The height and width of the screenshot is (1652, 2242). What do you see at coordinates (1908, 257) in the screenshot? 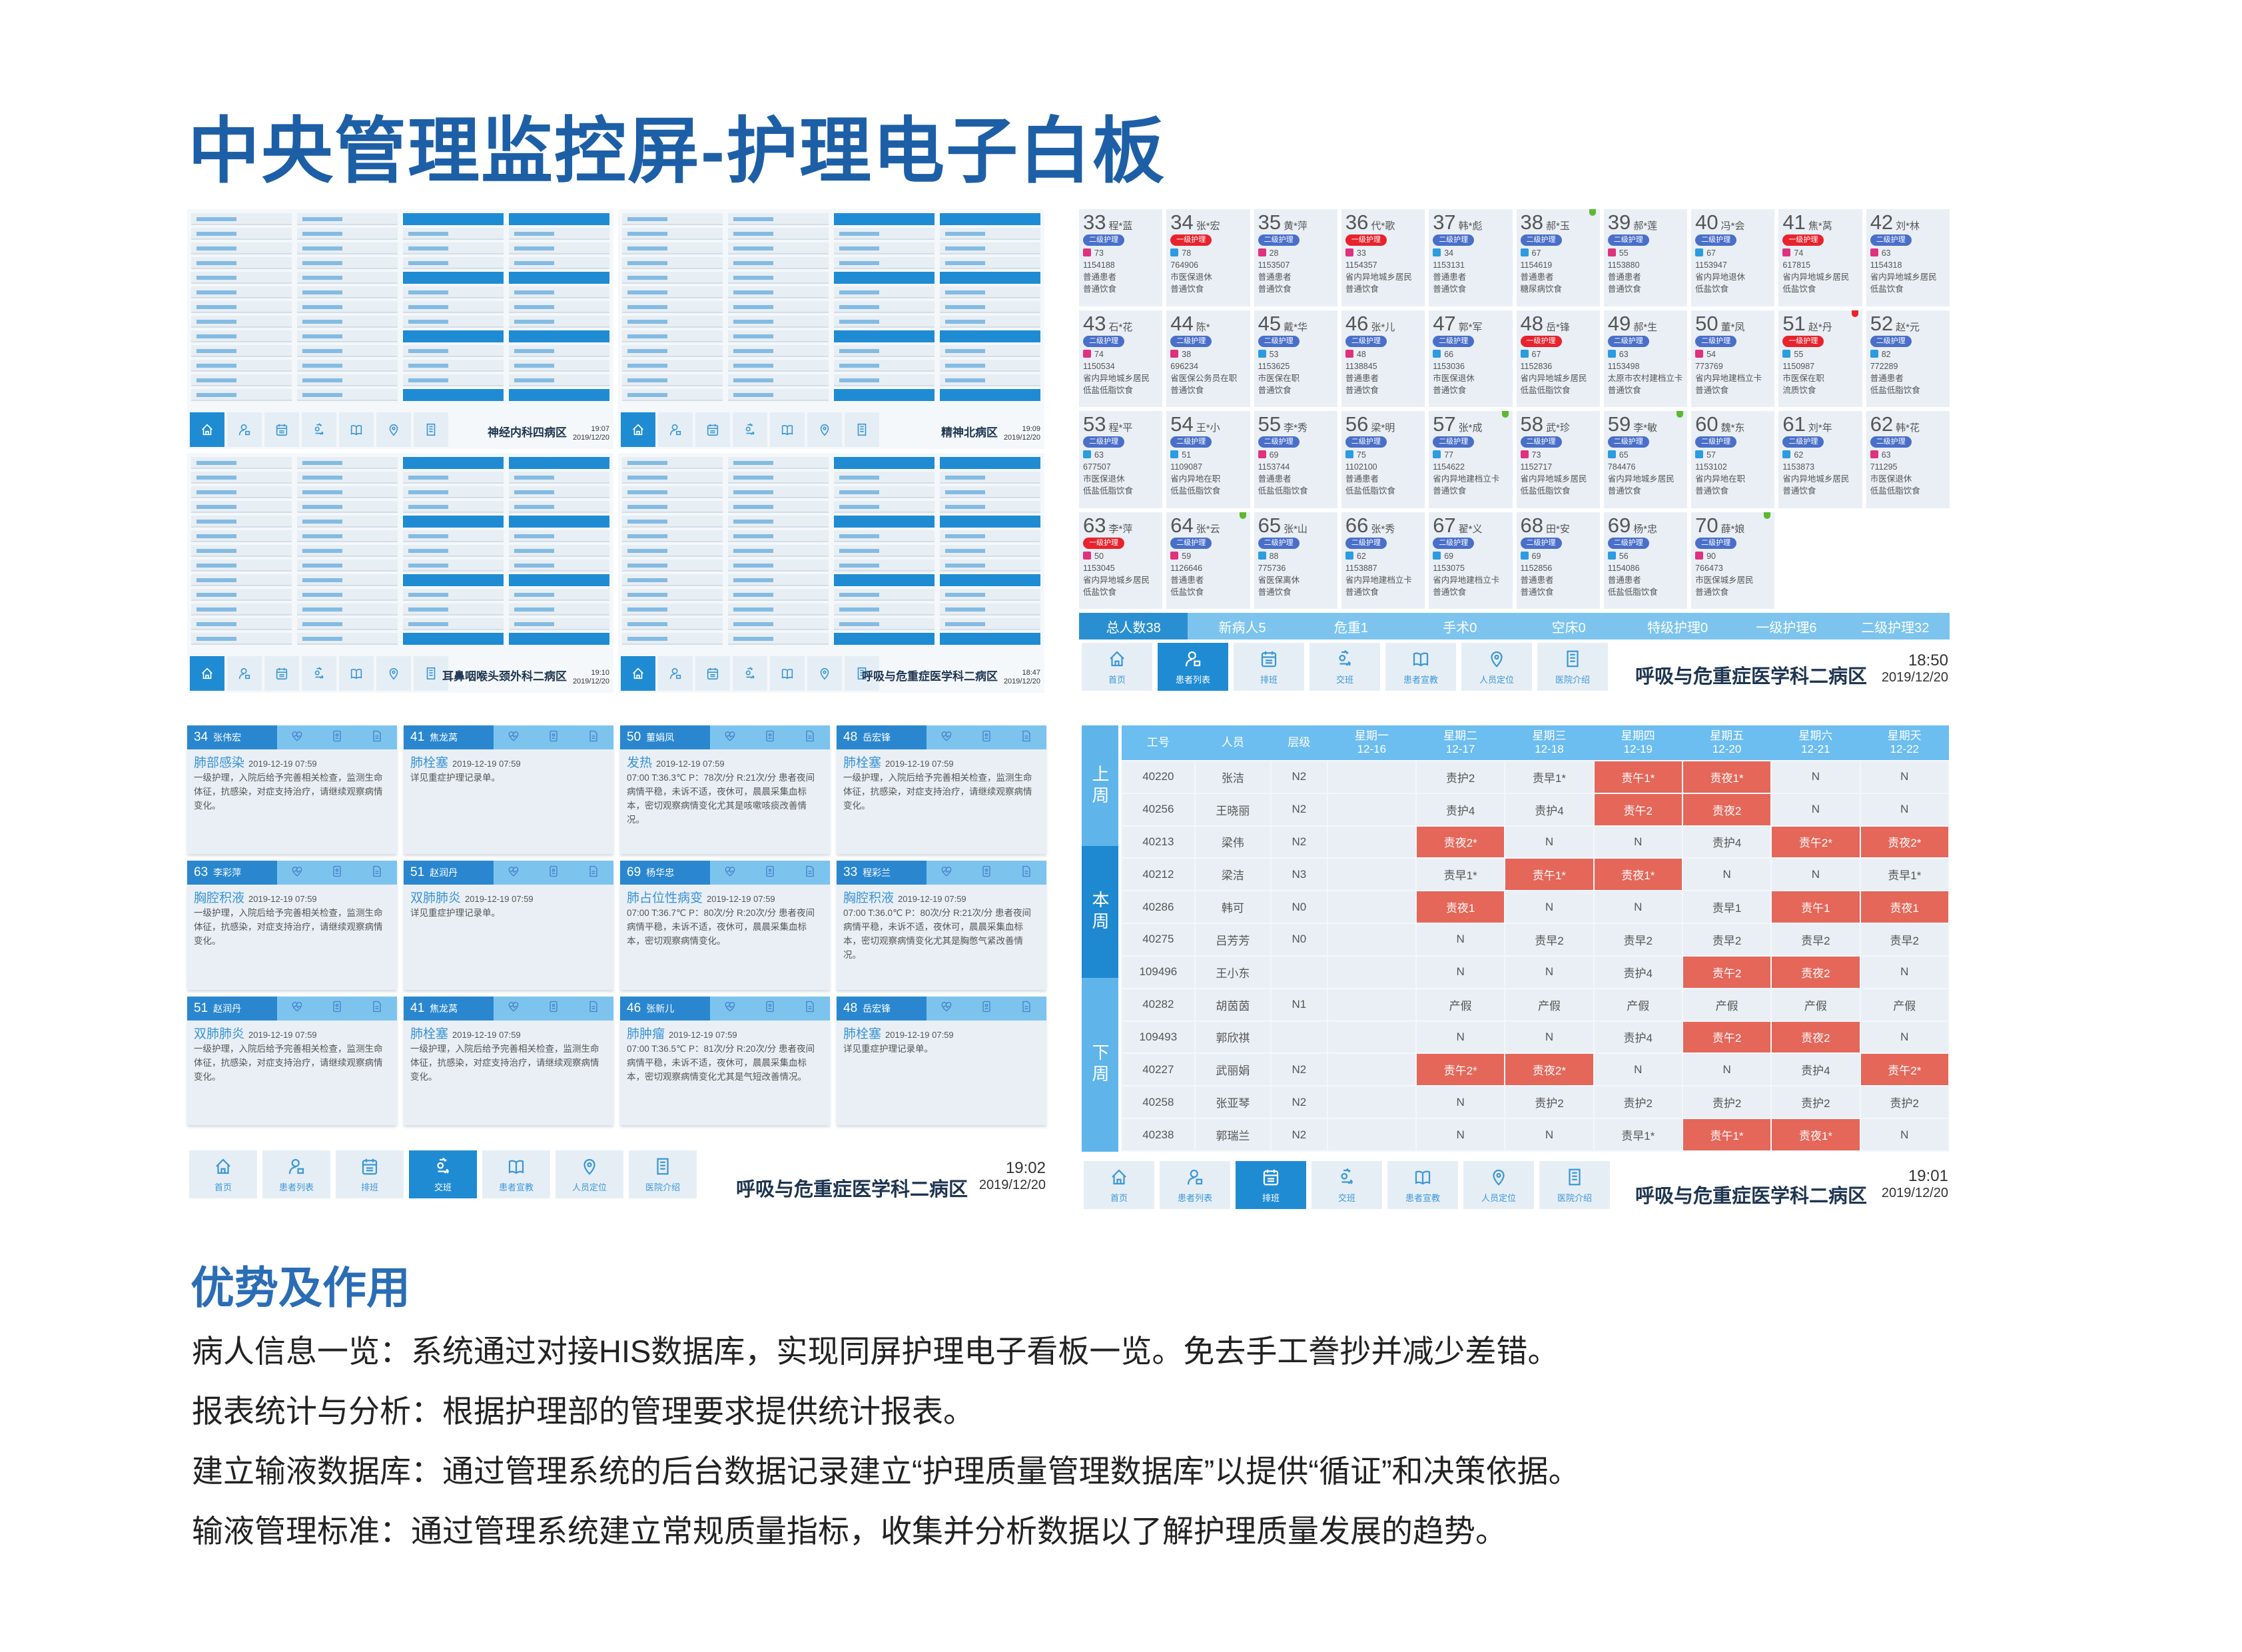
I see `bed-card: 42 刘*林 二级护理 63 1154318 省内异地城乡居民 低盐饮食` at bounding box center [1908, 257].